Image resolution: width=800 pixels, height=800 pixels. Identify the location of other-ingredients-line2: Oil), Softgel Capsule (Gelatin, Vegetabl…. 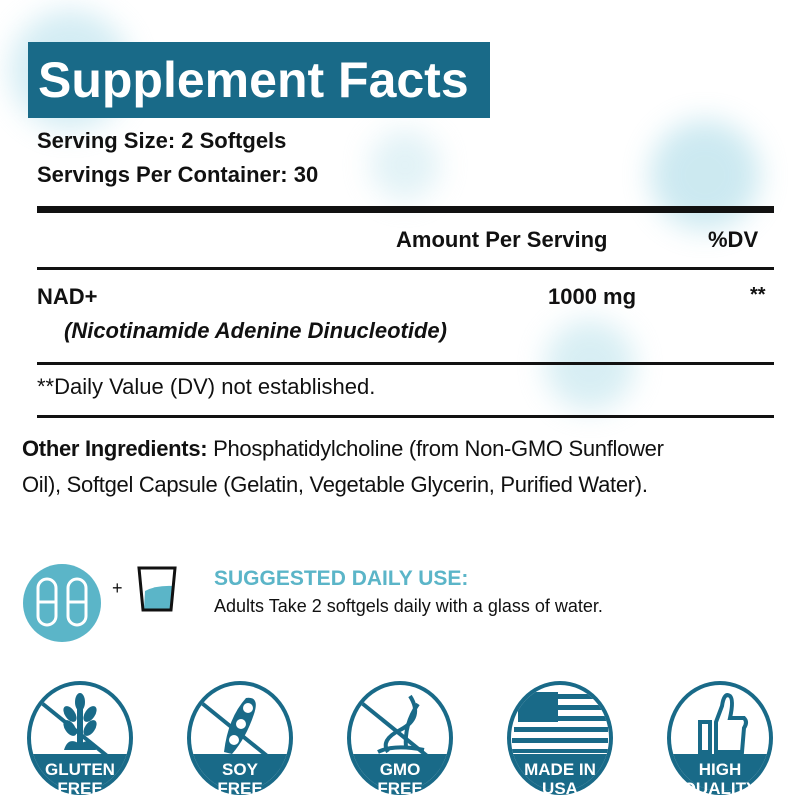
(335, 484).